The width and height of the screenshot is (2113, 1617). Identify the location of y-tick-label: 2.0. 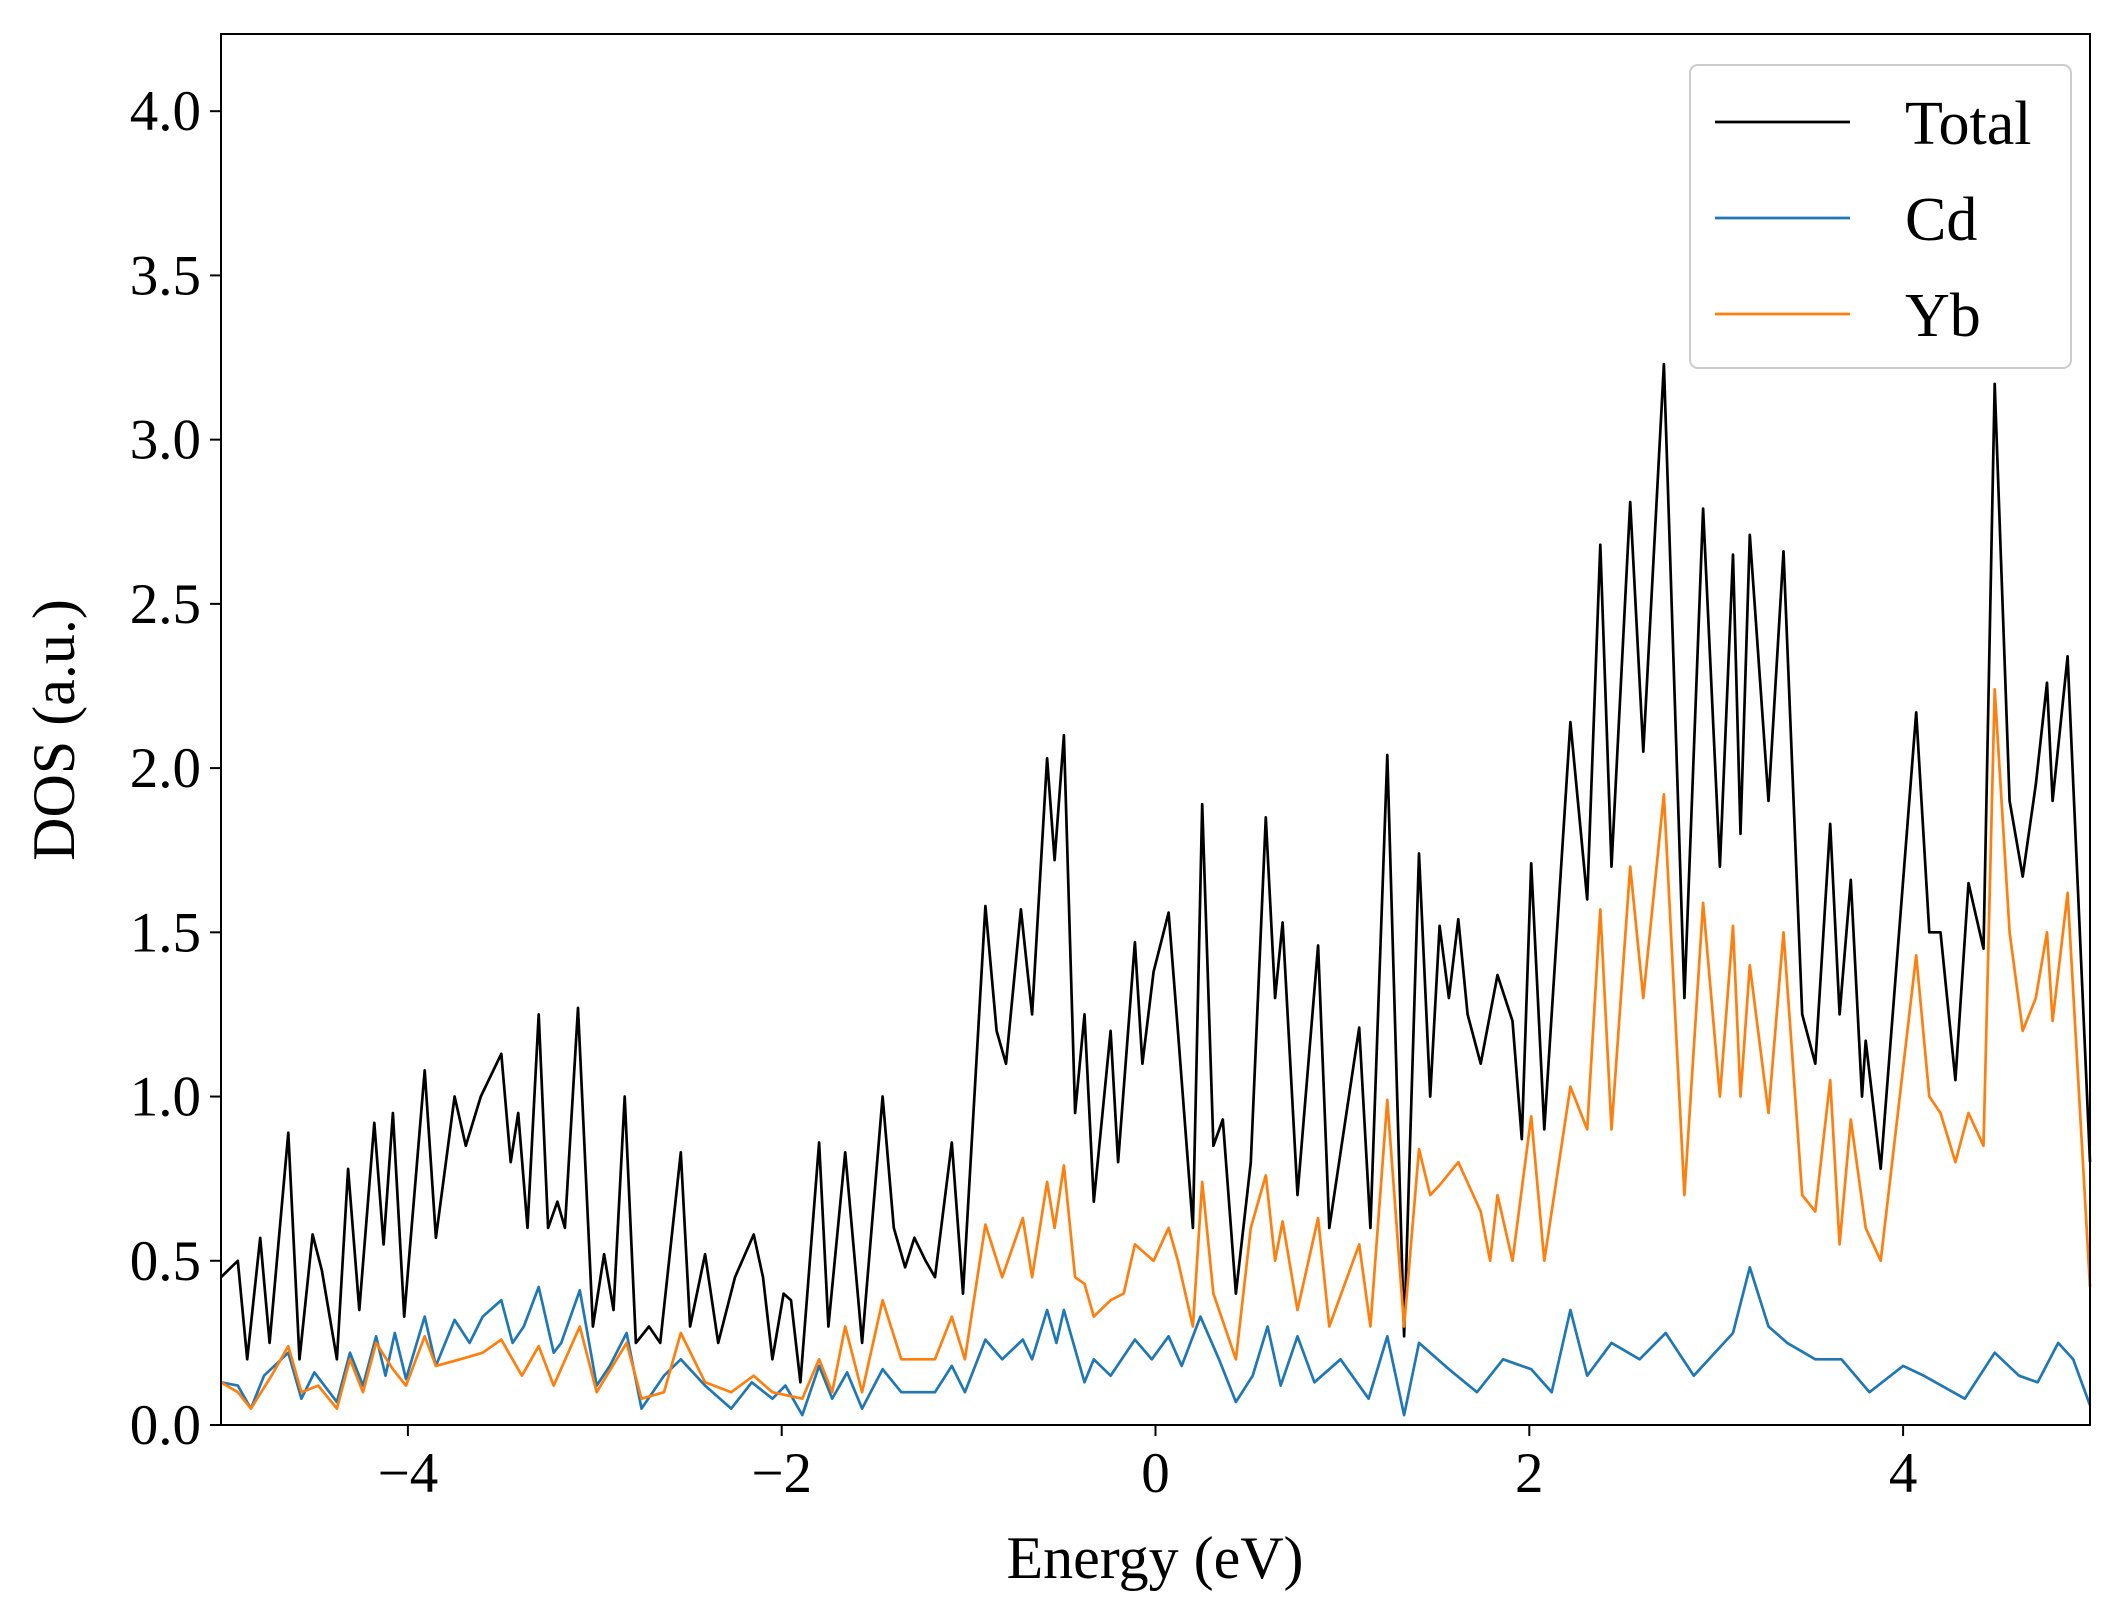
(165, 768).